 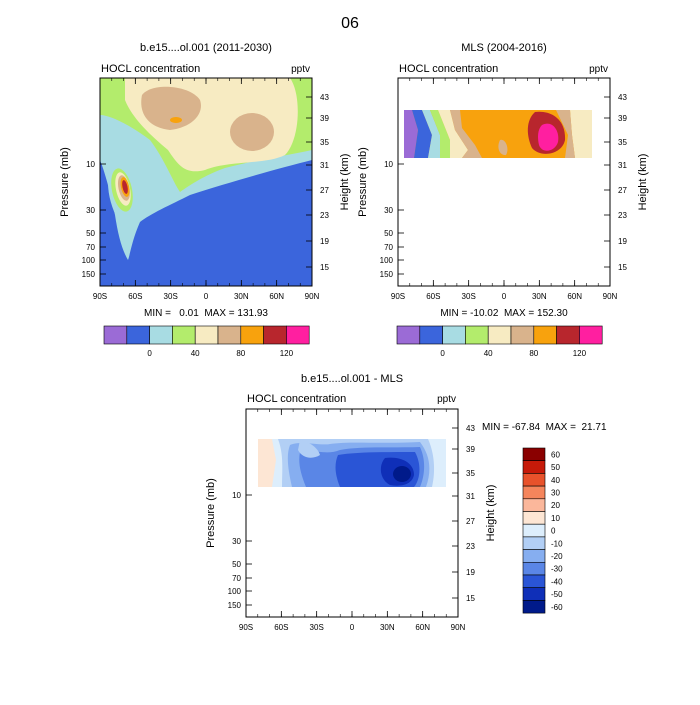 I want to click on colorbar-label: -40, so click(x=557, y=581).